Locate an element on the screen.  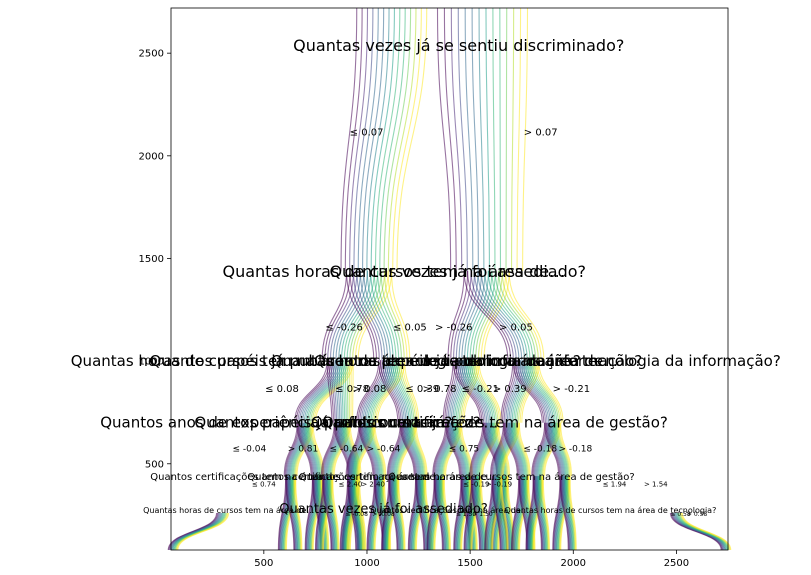
flow-l4-5-1-b is located at coordinates (506, 513).